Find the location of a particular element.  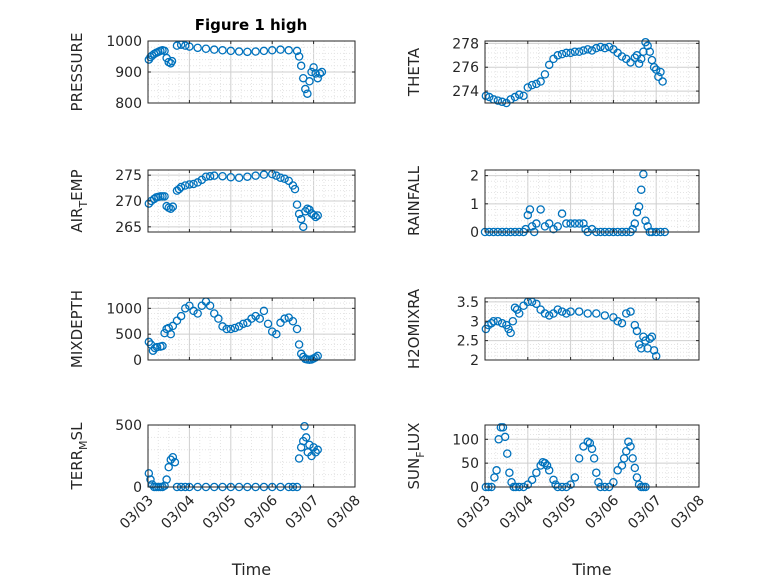

grid is located at coordinates (592, 72).